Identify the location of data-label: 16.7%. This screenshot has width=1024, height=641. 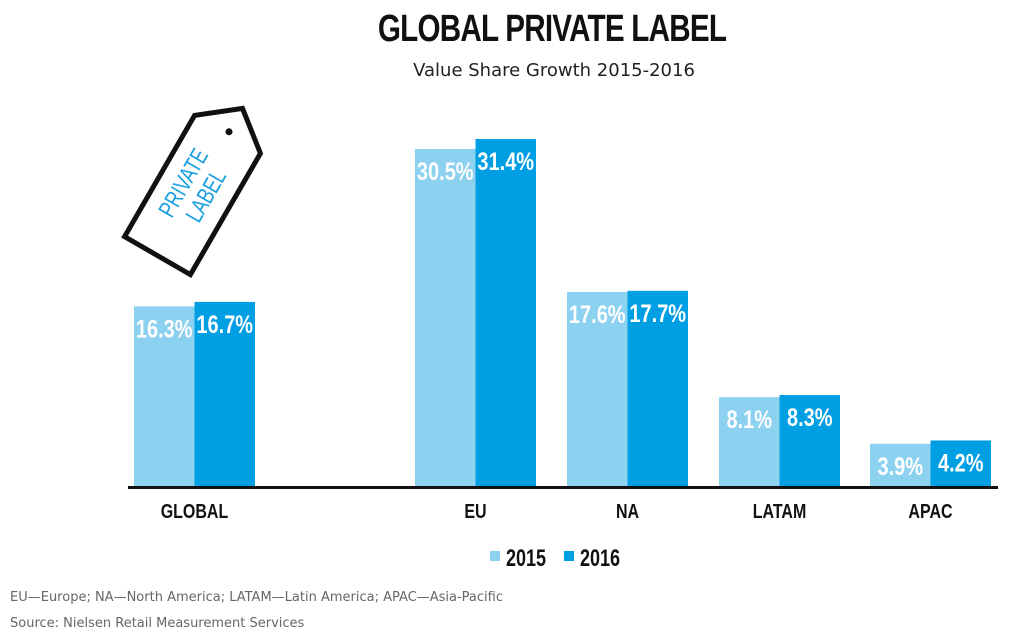
(224, 325).